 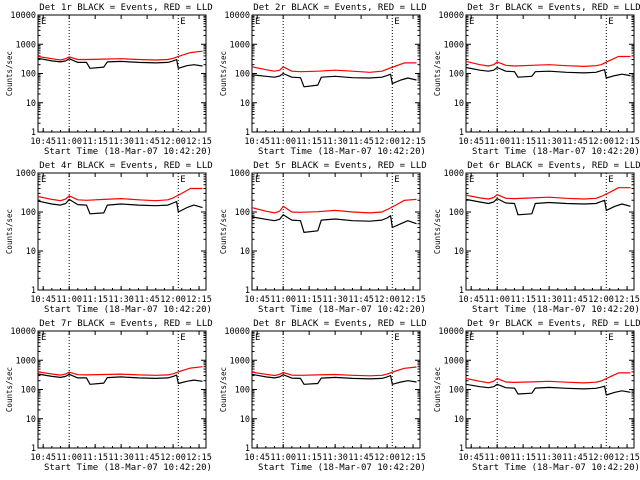 What do you see at coordinates (553, 324) in the screenshot?
I see `panel-title: Det 9r BLACK = Events, RED = LLD` at bounding box center [553, 324].